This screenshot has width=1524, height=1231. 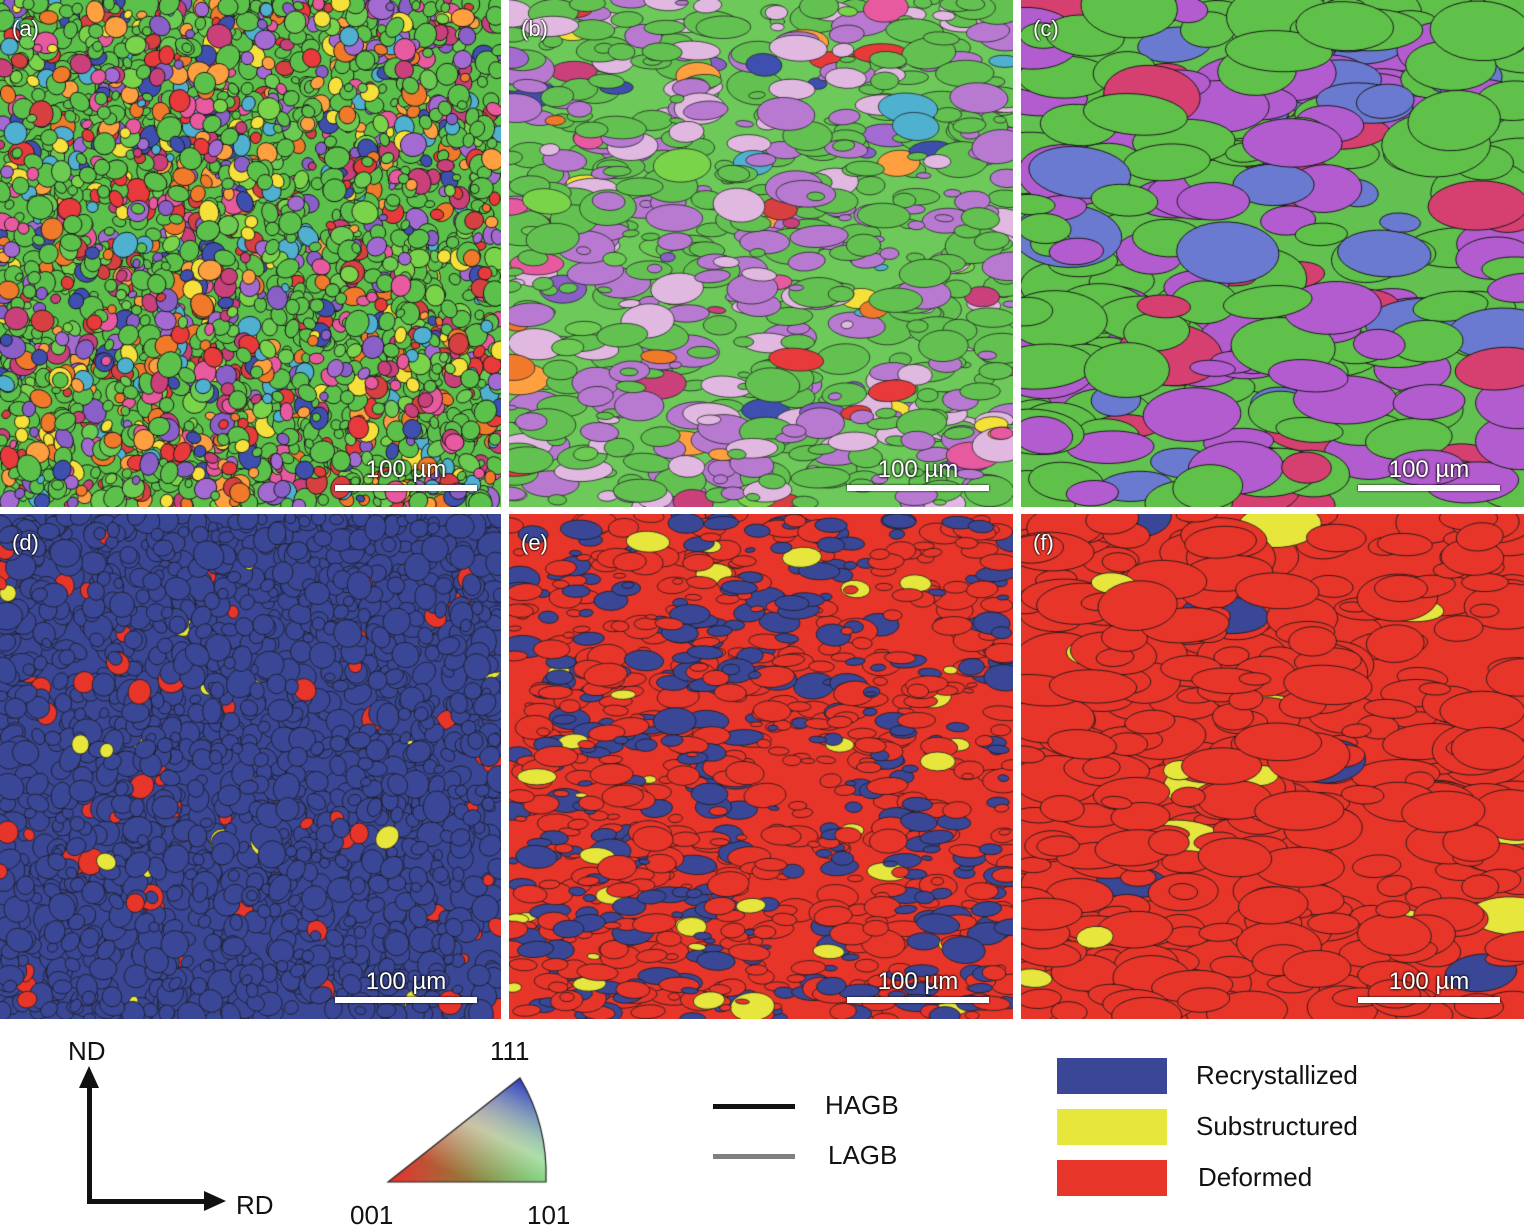 What do you see at coordinates (465, 1129) in the screenshot?
I see `ipf-color-triangle` at bounding box center [465, 1129].